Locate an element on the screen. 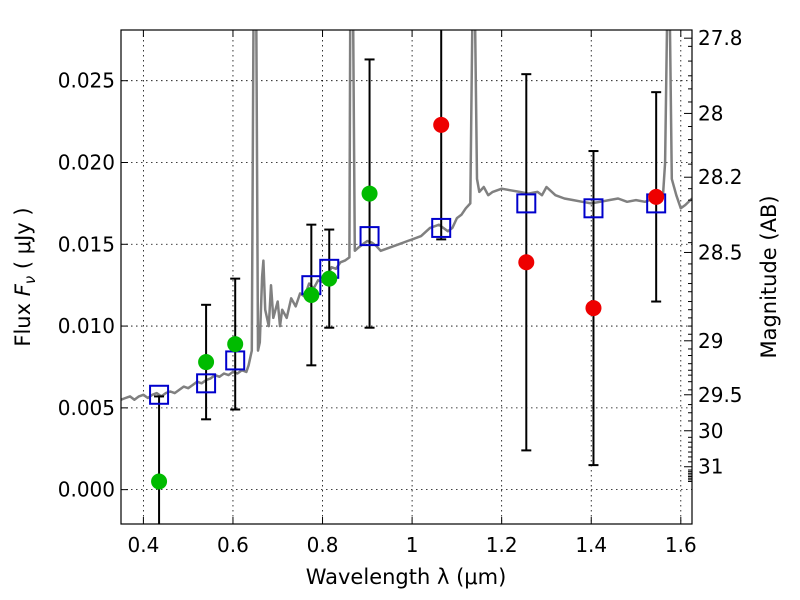  y2-tick-label: 28.5 is located at coordinates (720, 252).